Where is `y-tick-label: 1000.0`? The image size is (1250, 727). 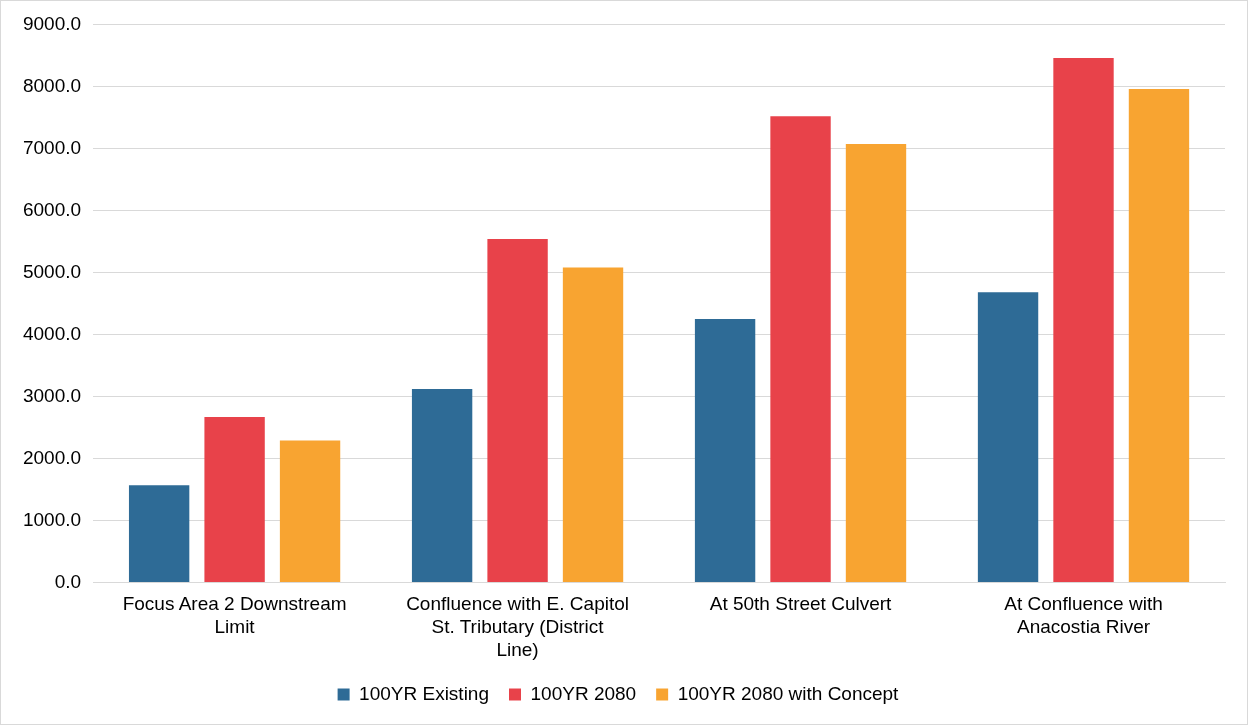
y-tick-label: 1000.0 is located at coordinates (52, 519).